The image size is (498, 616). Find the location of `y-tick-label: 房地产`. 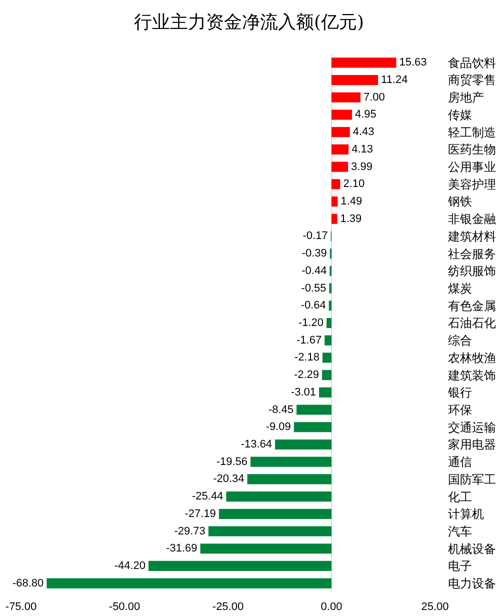

y-tick-label: 房地产 is located at coordinates (466, 97).